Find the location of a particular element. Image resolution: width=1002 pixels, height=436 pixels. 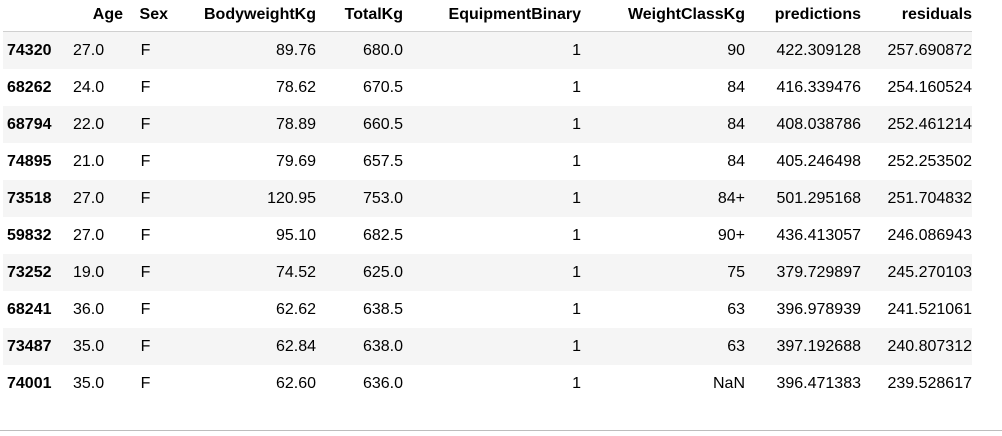

cell-predictions: 397.192688 is located at coordinates (818, 346).